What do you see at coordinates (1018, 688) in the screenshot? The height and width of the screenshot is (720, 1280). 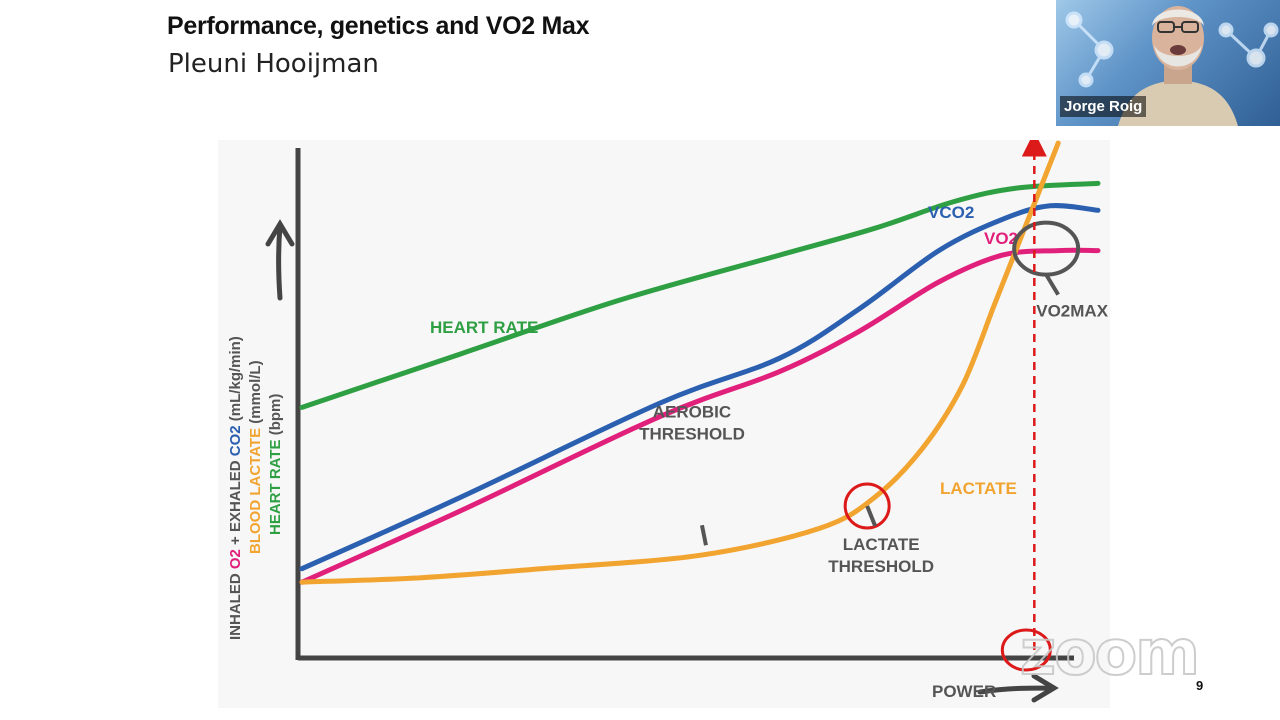 I see `x-axis-arrow-icon` at bounding box center [1018, 688].